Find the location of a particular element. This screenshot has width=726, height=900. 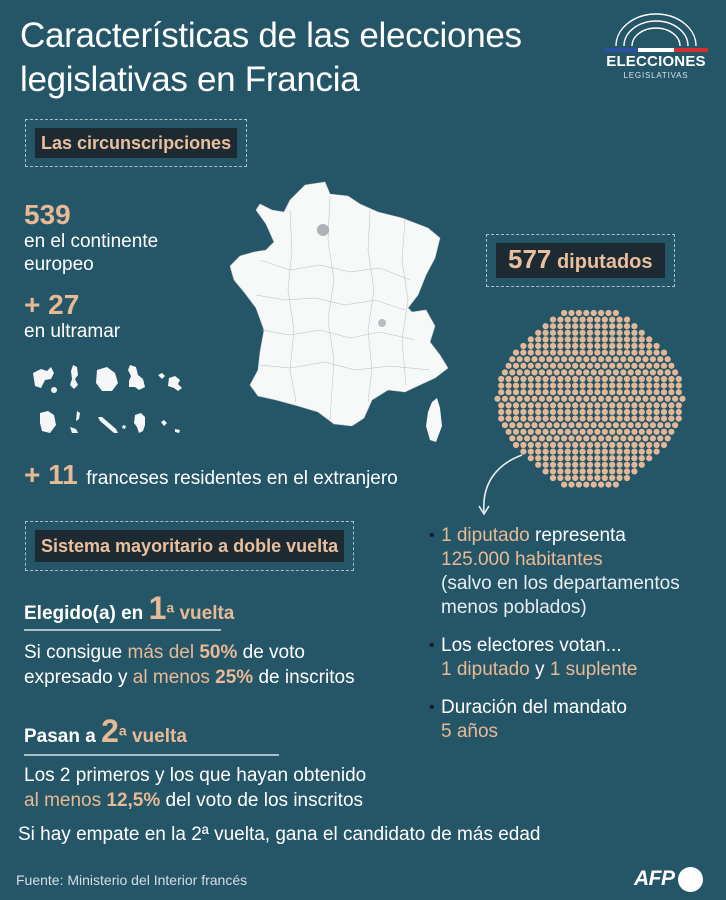

fact-text: 125.000 habitantes is located at coordinates (522, 559).